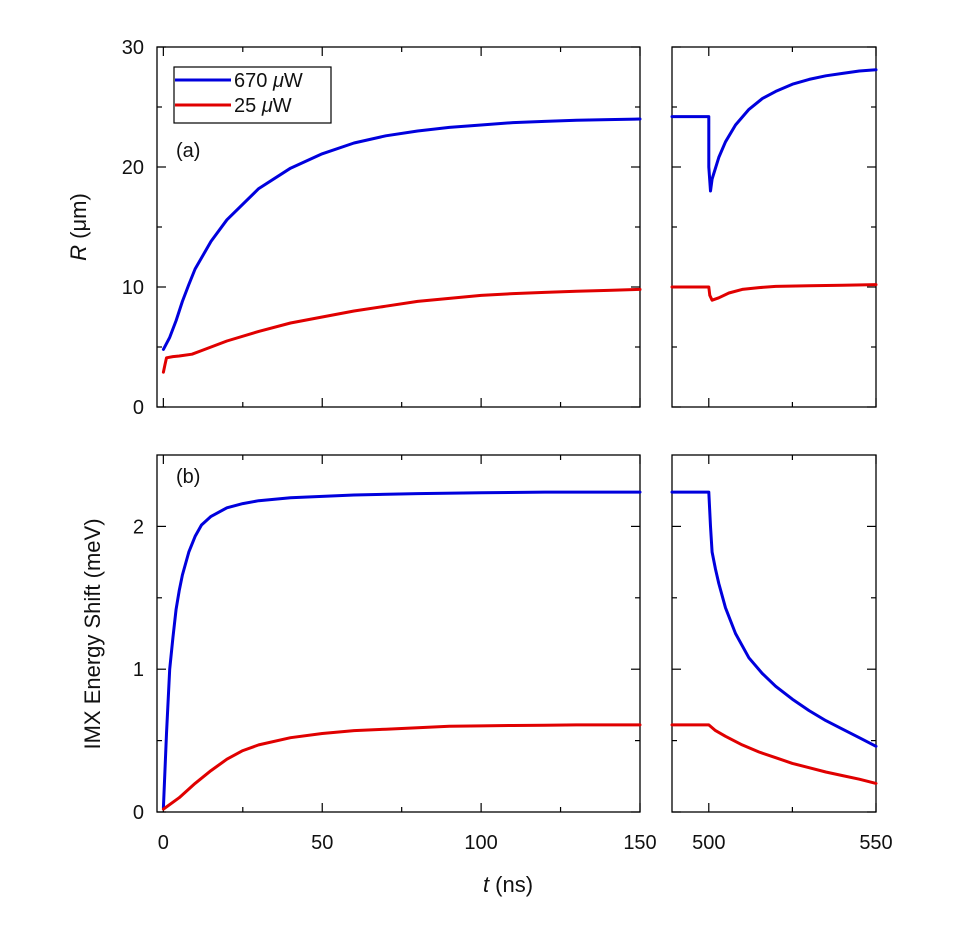 The height and width of the screenshot is (926, 963). I want to click on panel-label-a: (a), so click(188, 151).